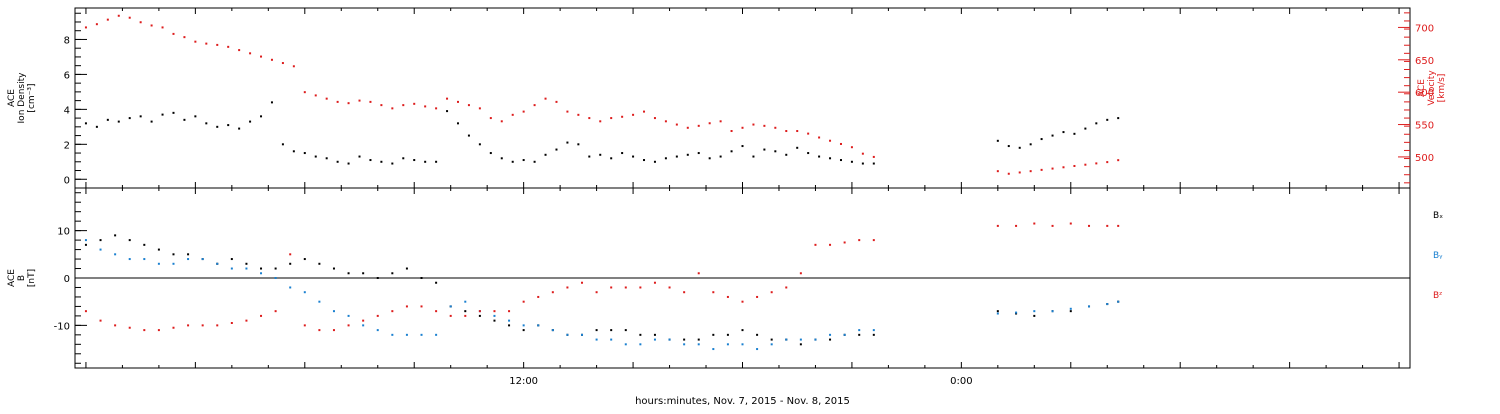  Describe the element at coordinates (67, 180) in the screenshot. I see `y-left-tick-label: 0` at that location.